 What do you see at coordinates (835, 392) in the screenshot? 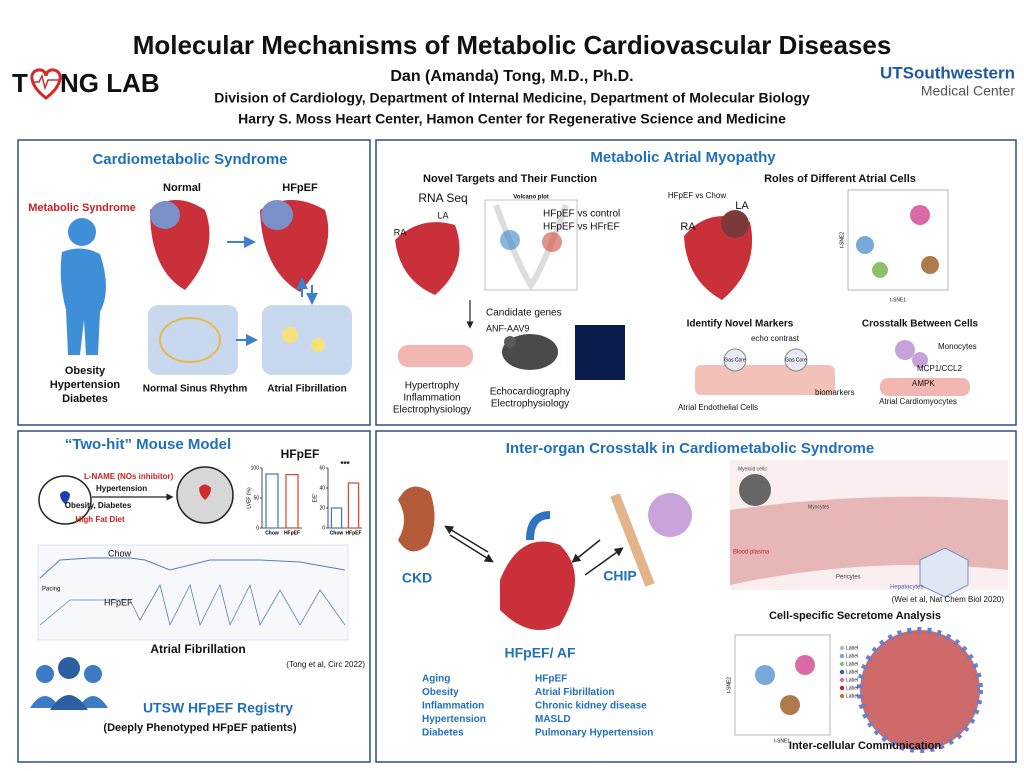
I see `label: biomarkers` at bounding box center [835, 392].